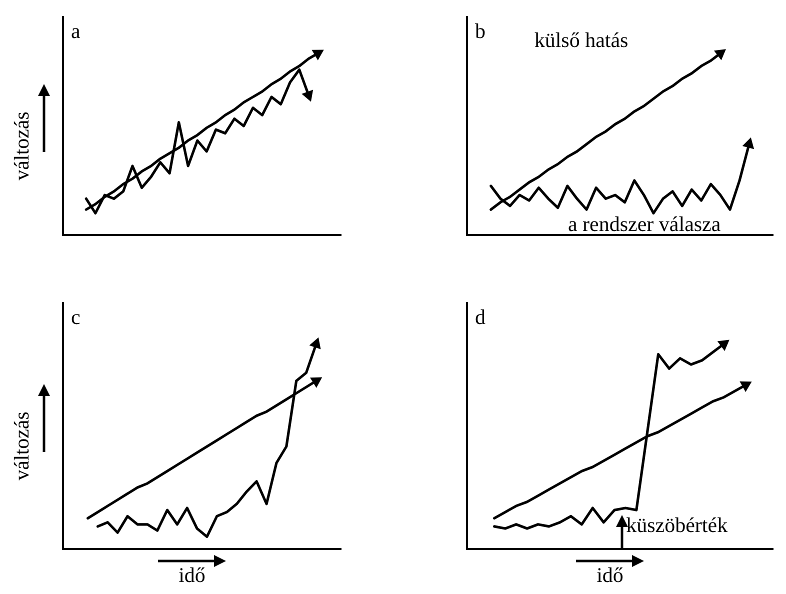 The image size is (786, 594). I want to click on text: külső hatás, so click(581, 40).